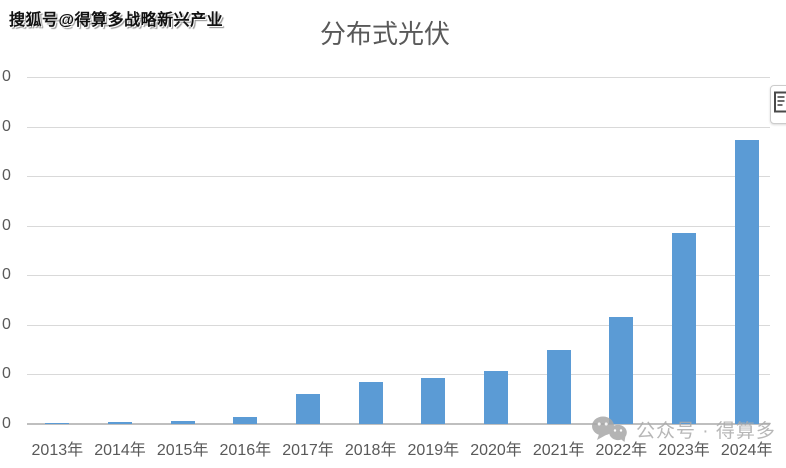 The image size is (786, 468). I want to click on chart-title: 分布式光伏, so click(384, 34).